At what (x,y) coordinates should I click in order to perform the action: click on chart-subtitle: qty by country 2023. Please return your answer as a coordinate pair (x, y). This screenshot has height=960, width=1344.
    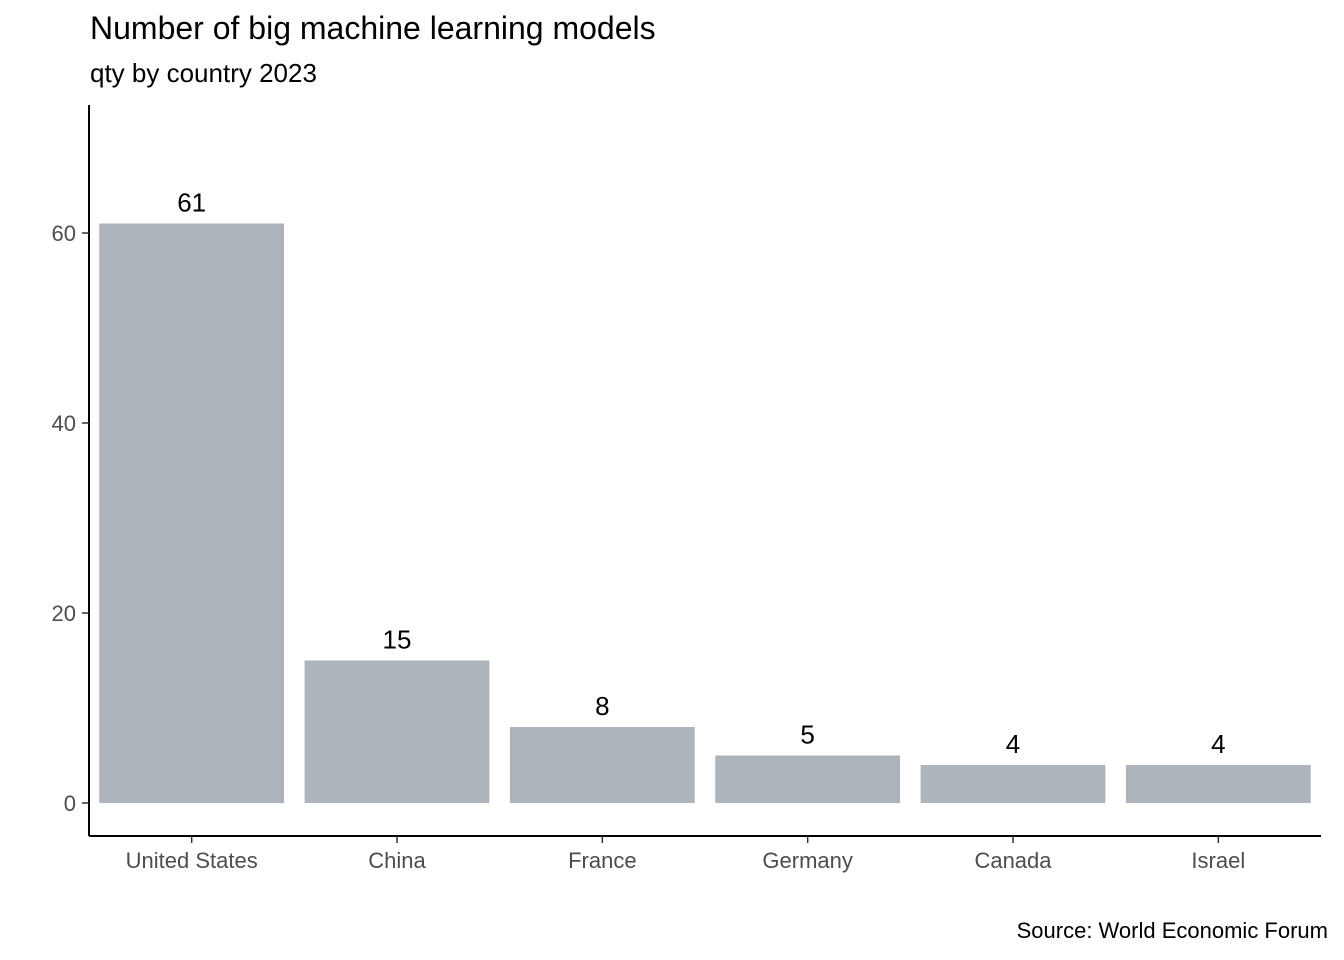
    Looking at the image, I should click on (203, 73).